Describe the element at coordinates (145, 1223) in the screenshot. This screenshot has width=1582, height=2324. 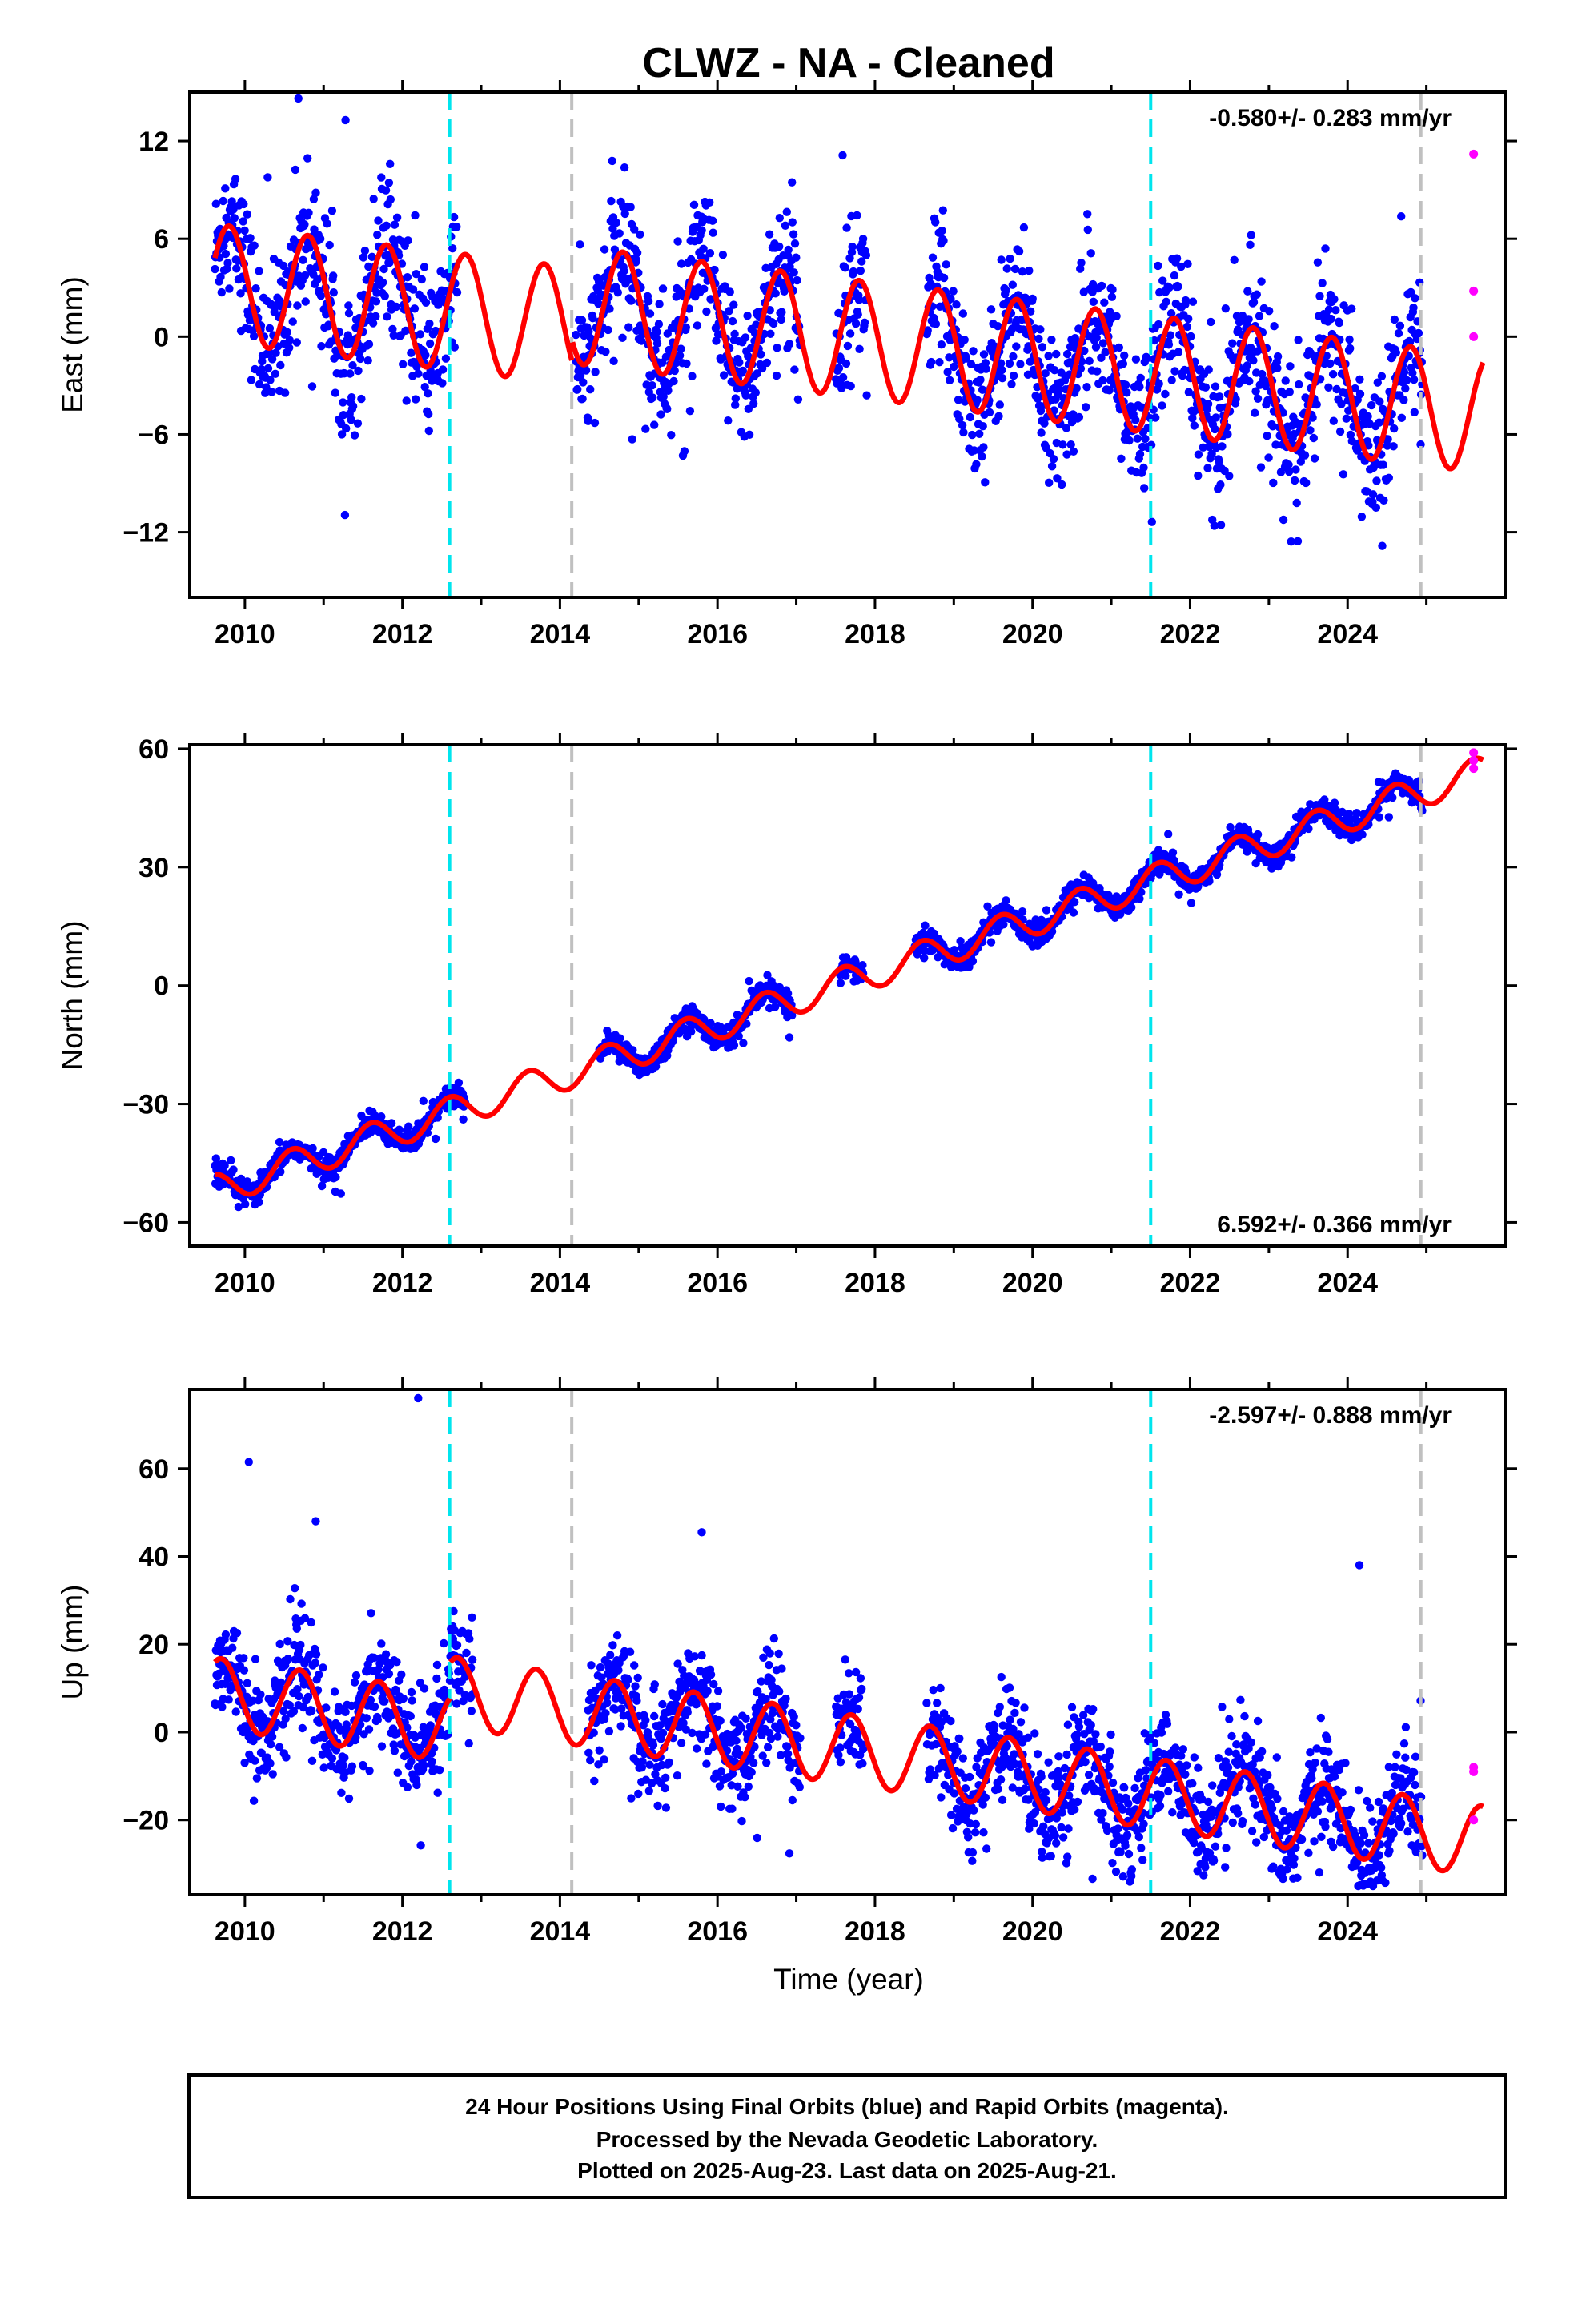
I see `y-tick-label: −60` at that location.